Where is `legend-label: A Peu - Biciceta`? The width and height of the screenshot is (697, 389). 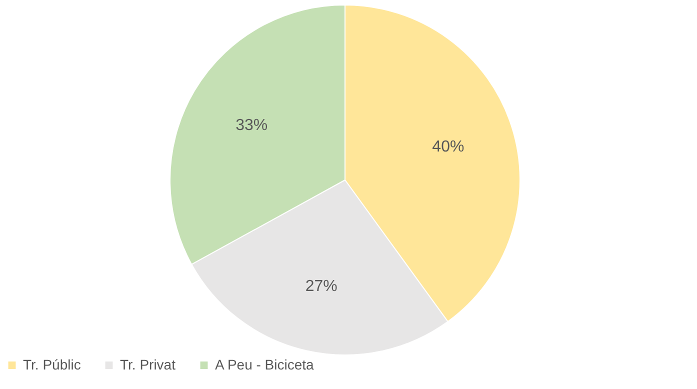
legend-label: A Peu - Biciceta is located at coordinates (264, 364).